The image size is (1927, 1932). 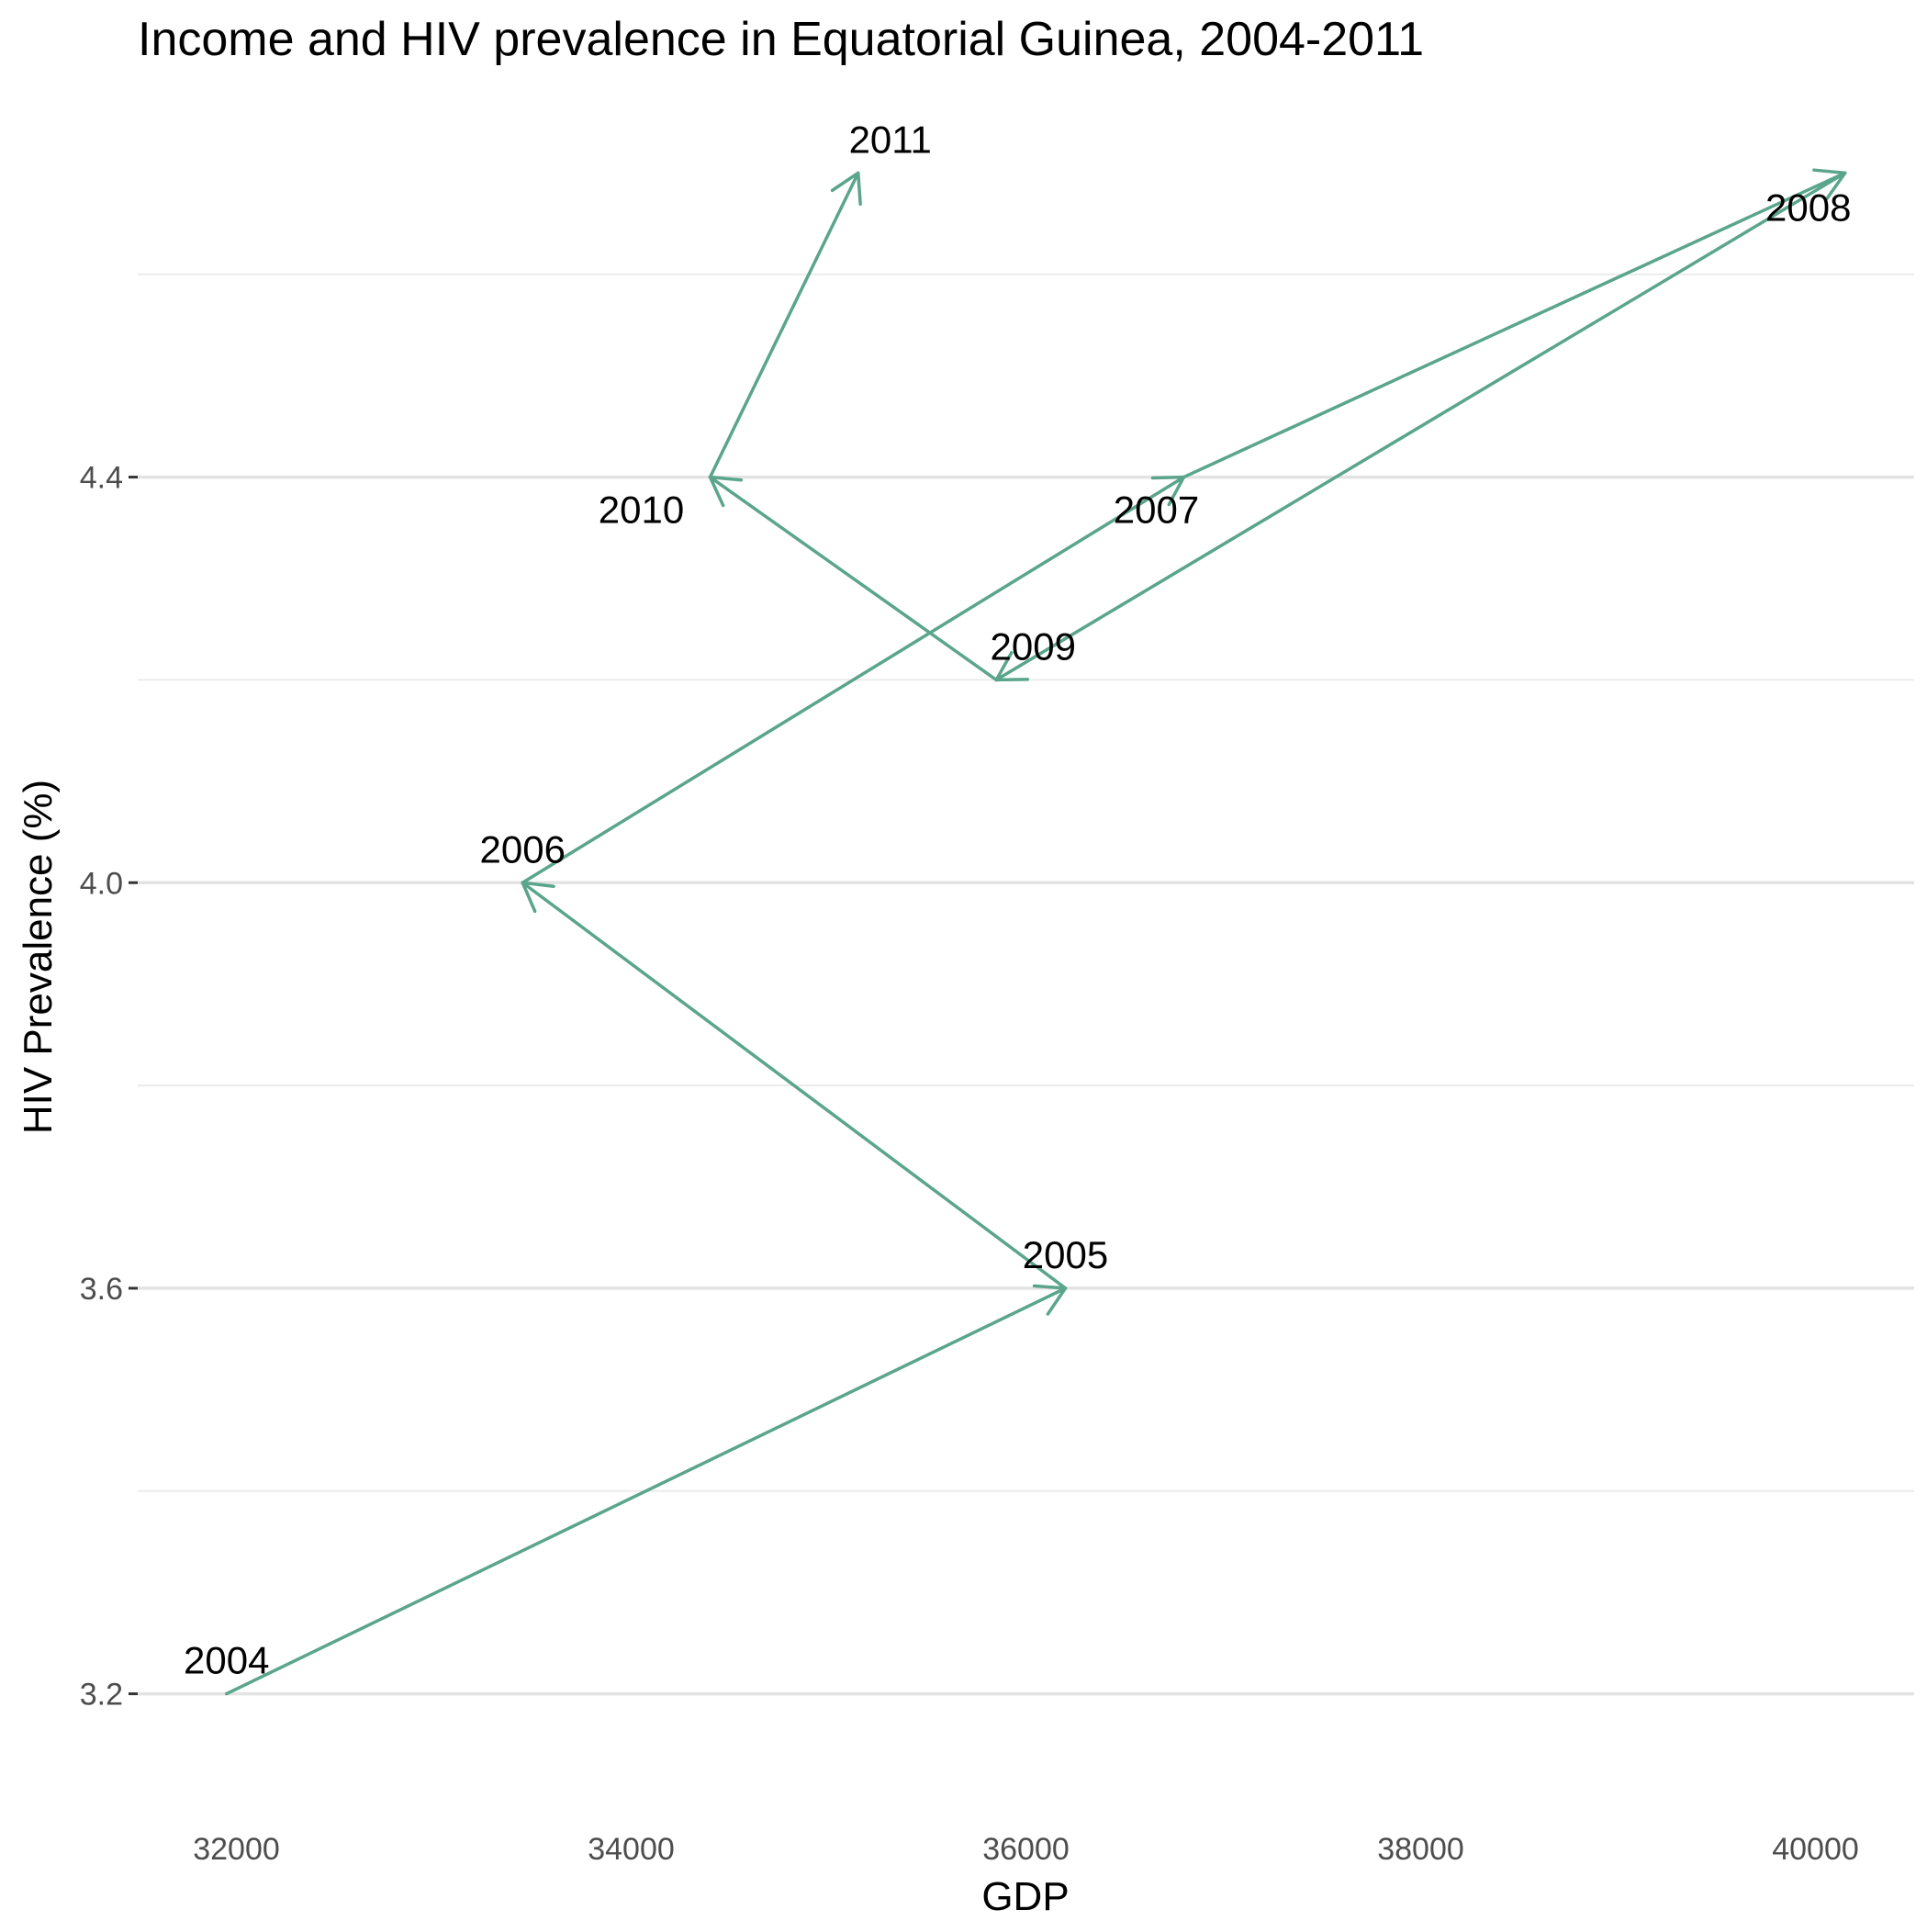 I want to click on point-label: 2011, so click(x=891, y=139).